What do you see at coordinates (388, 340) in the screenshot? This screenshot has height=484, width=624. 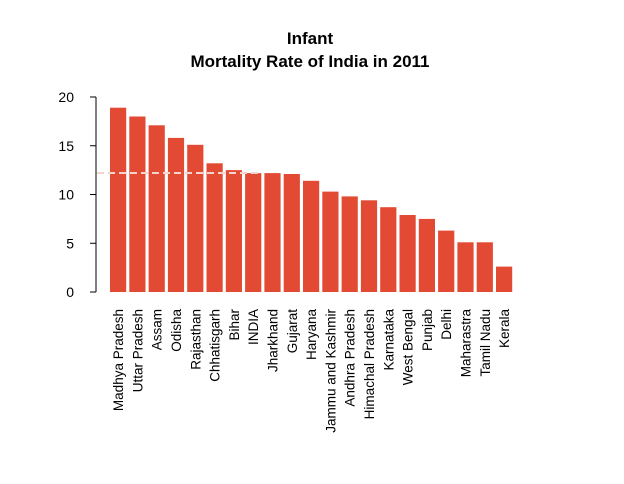 I see `x-category-label: Karnataka` at bounding box center [388, 340].